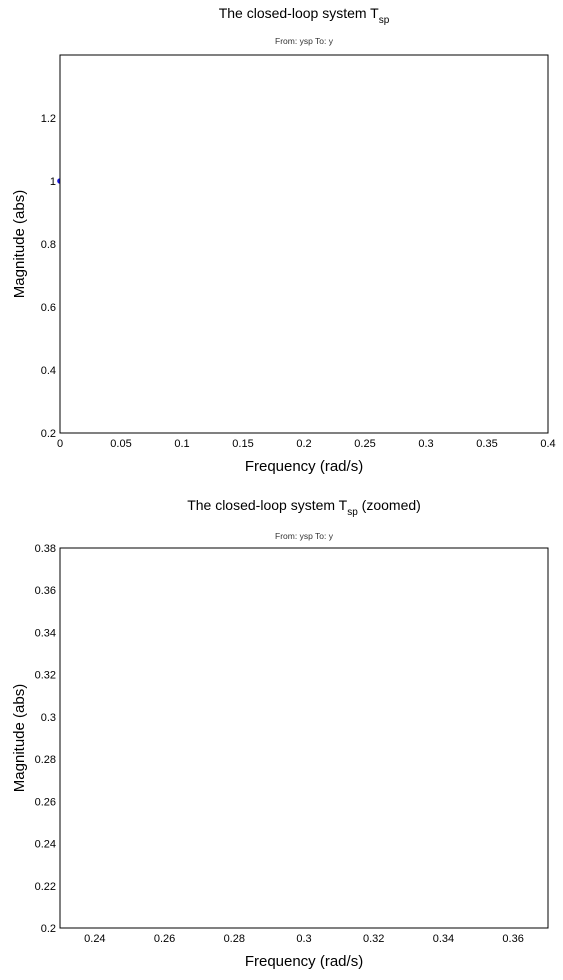  What do you see at coordinates (48, 245) in the screenshot?
I see `y-tick-label: 0.8` at bounding box center [48, 245].